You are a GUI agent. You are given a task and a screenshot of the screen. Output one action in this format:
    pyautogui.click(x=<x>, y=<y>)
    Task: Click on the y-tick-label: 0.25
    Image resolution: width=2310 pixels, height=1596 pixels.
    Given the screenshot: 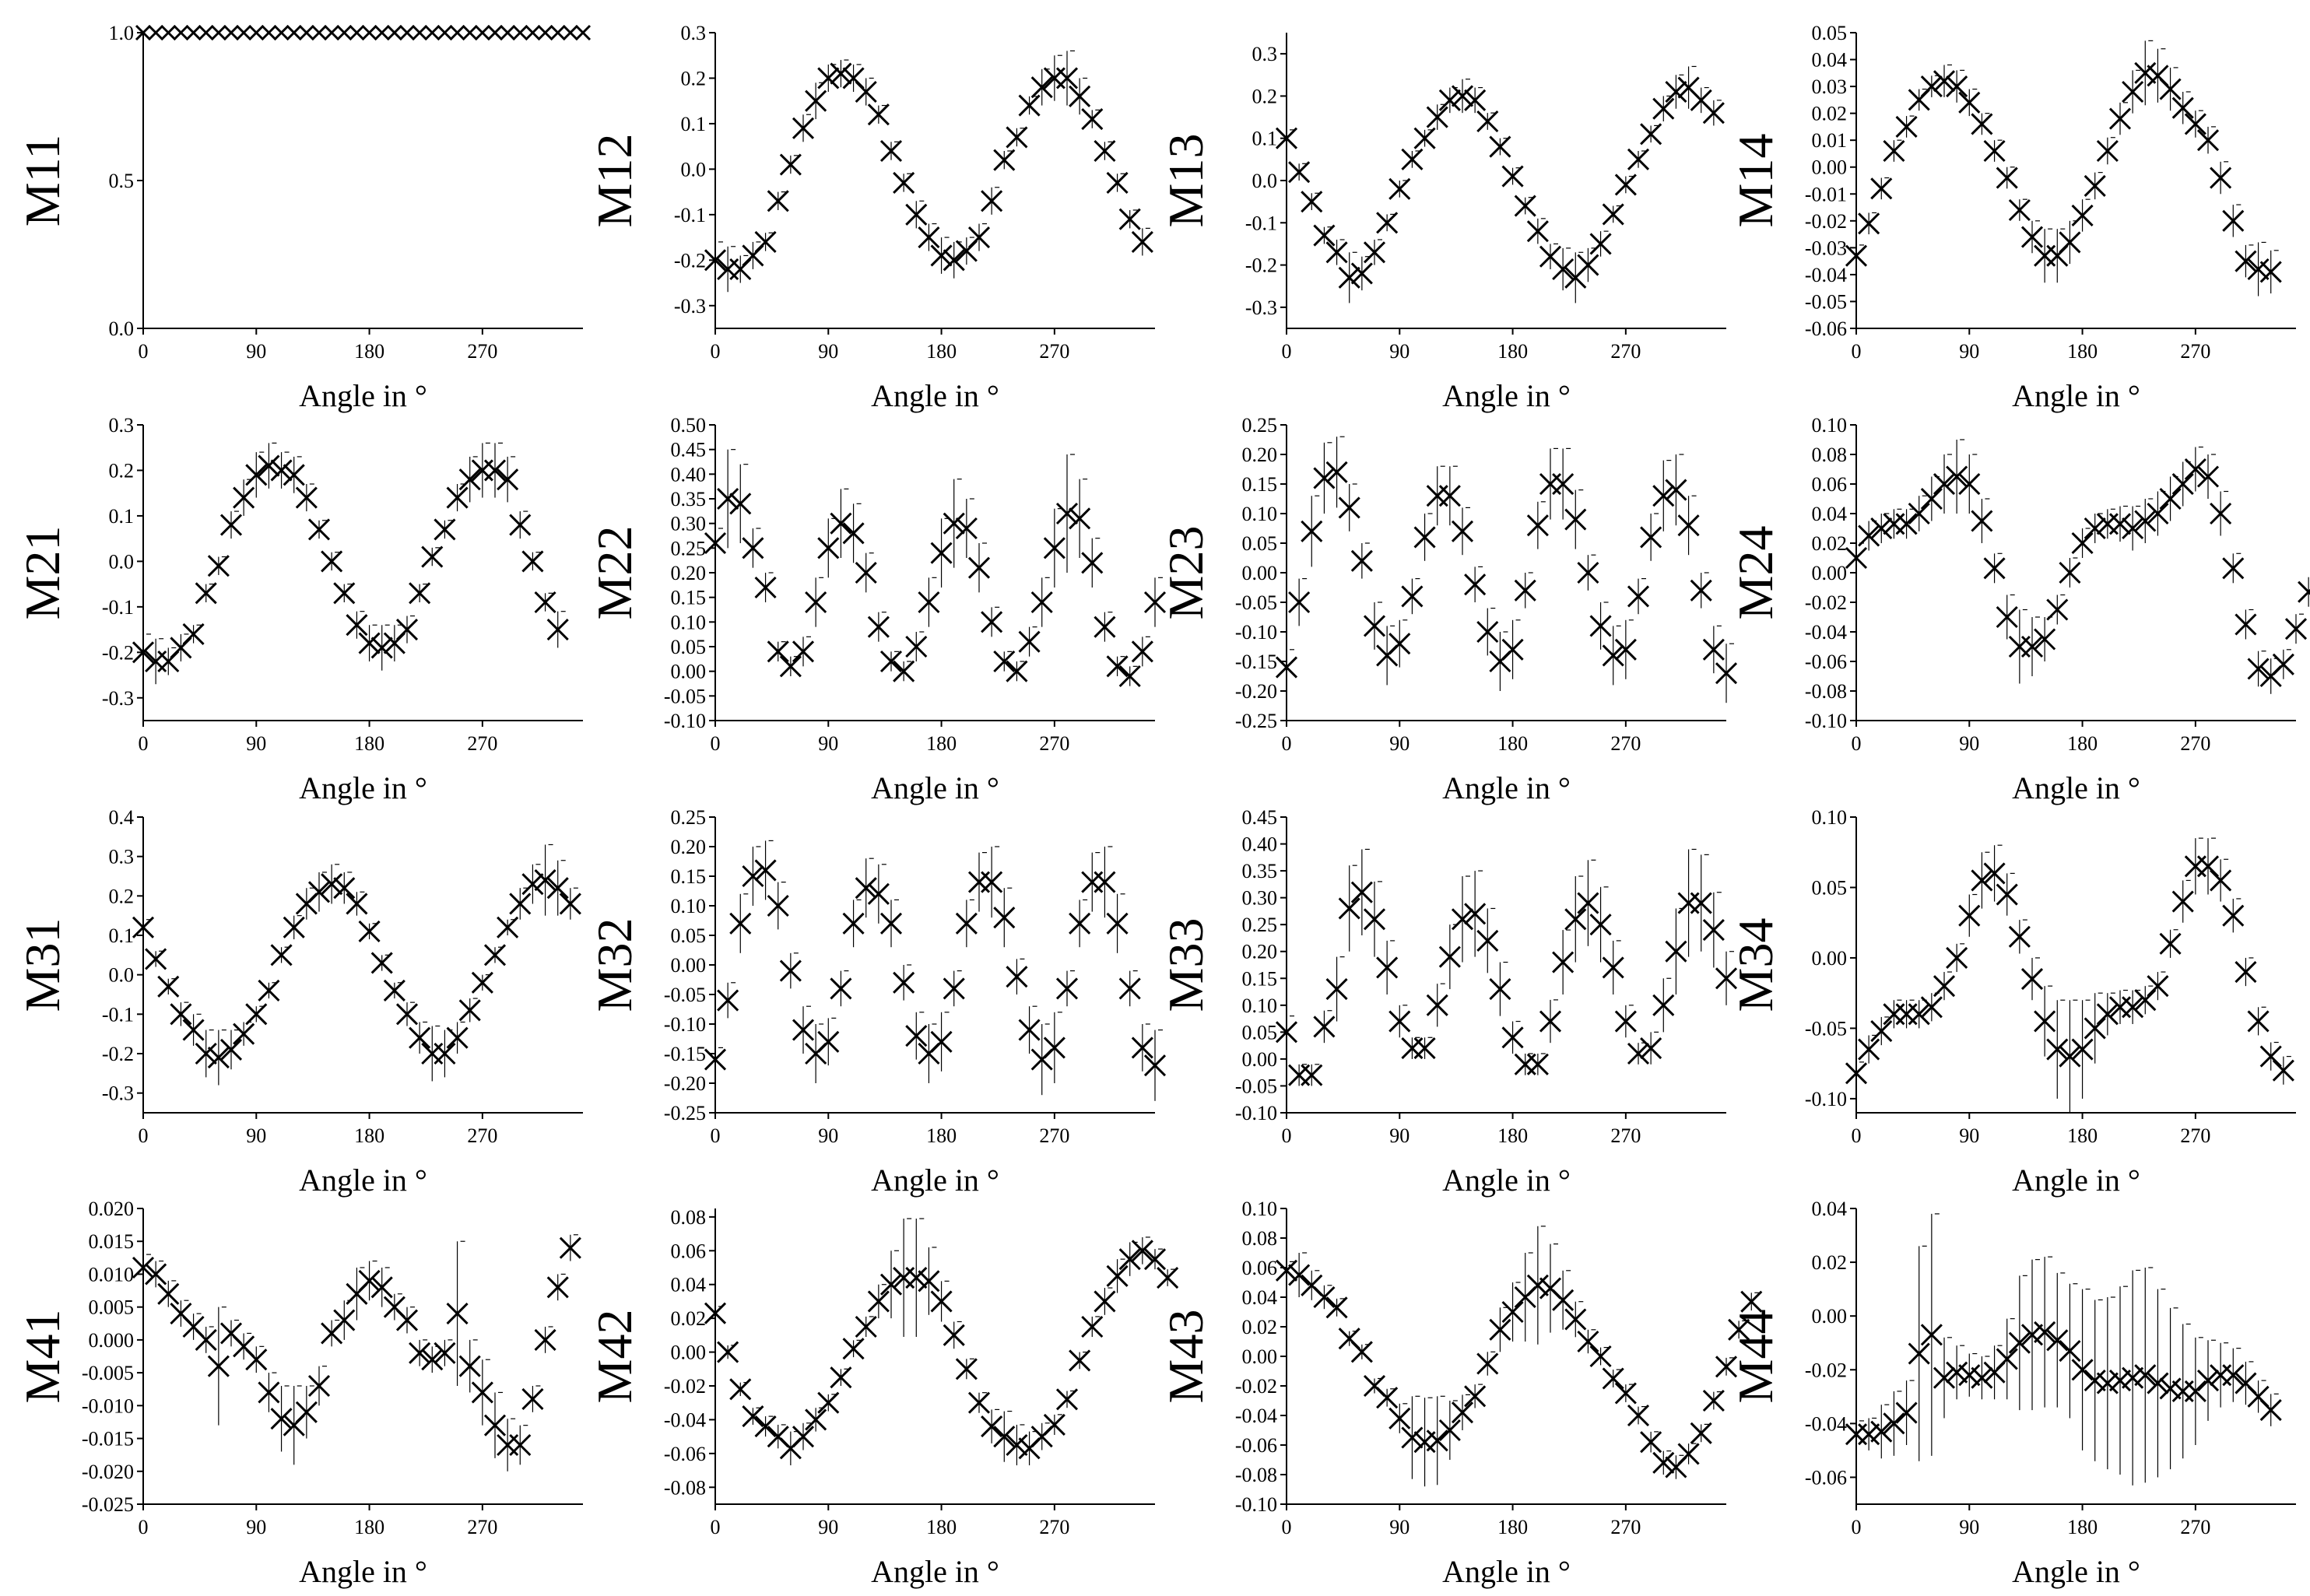 What is the action you would take?
    pyautogui.click(x=689, y=818)
    